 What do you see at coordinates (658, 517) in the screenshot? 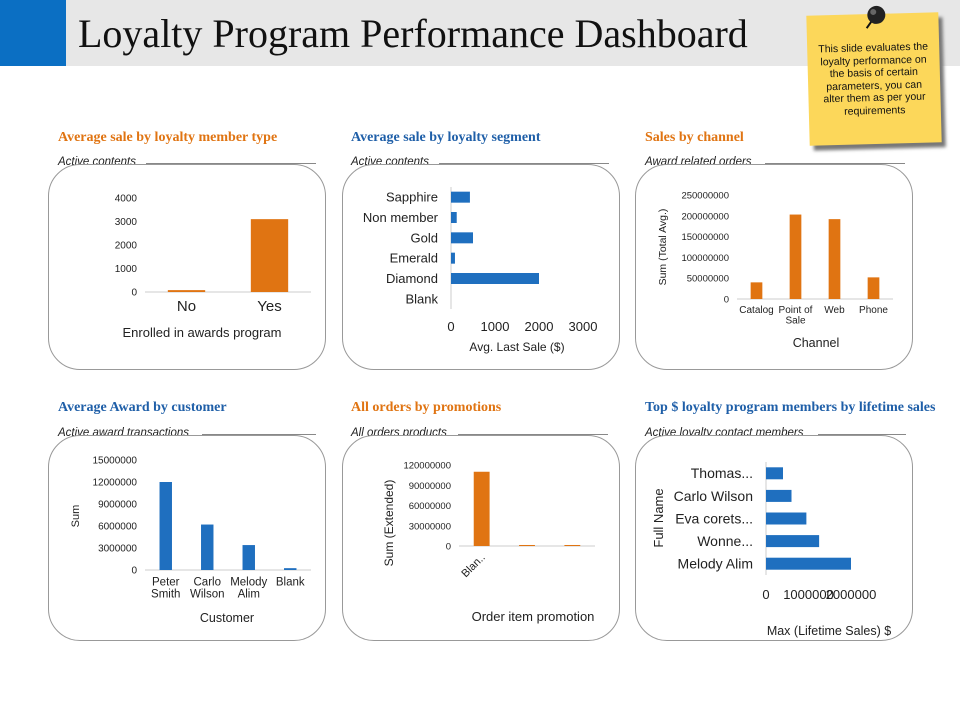
I see `y-axis-title: Full Name` at bounding box center [658, 517].